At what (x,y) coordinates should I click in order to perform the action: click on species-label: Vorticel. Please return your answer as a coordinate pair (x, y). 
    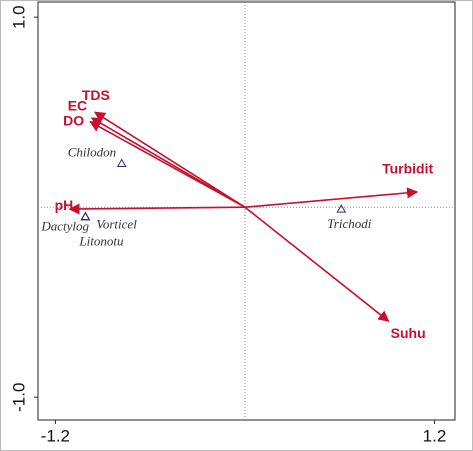
    Looking at the image, I should click on (116, 224).